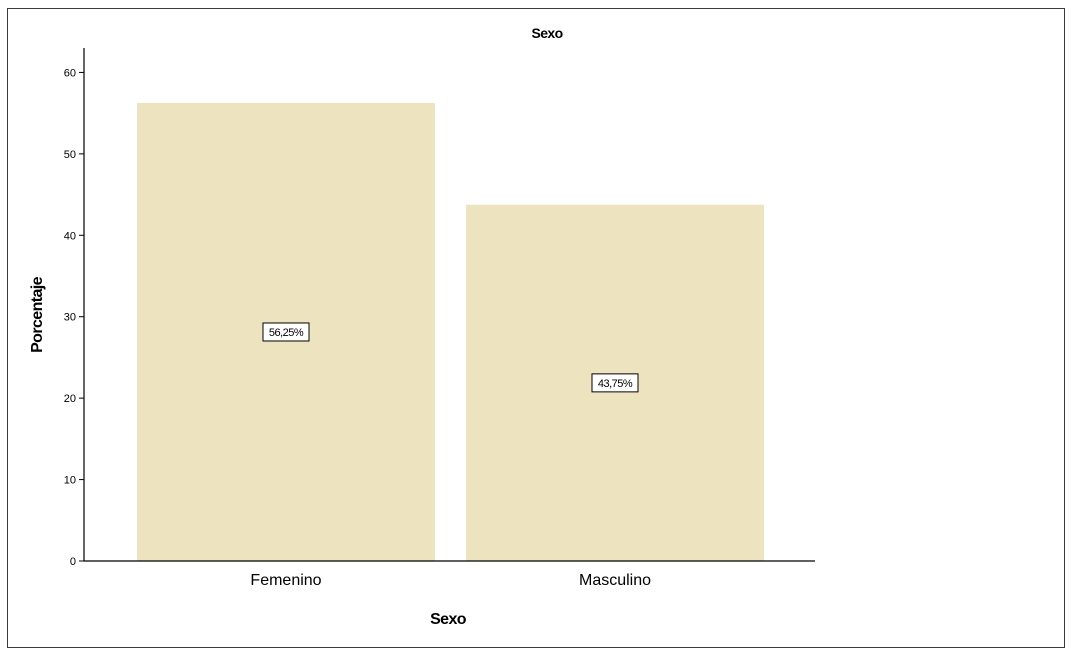 The height and width of the screenshot is (648, 1073). What do you see at coordinates (37, 314) in the screenshot?
I see `y-axis-title: Porcentaje` at bounding box center [37, 314].